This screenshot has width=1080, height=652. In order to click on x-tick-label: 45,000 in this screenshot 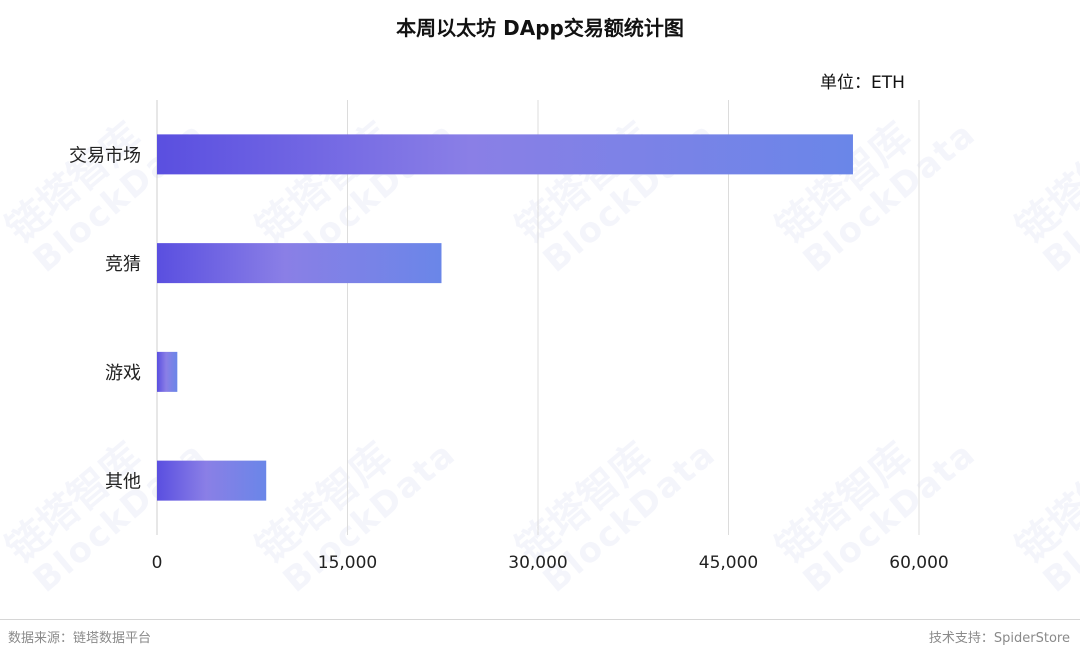, I will do `click(728, 563)`.